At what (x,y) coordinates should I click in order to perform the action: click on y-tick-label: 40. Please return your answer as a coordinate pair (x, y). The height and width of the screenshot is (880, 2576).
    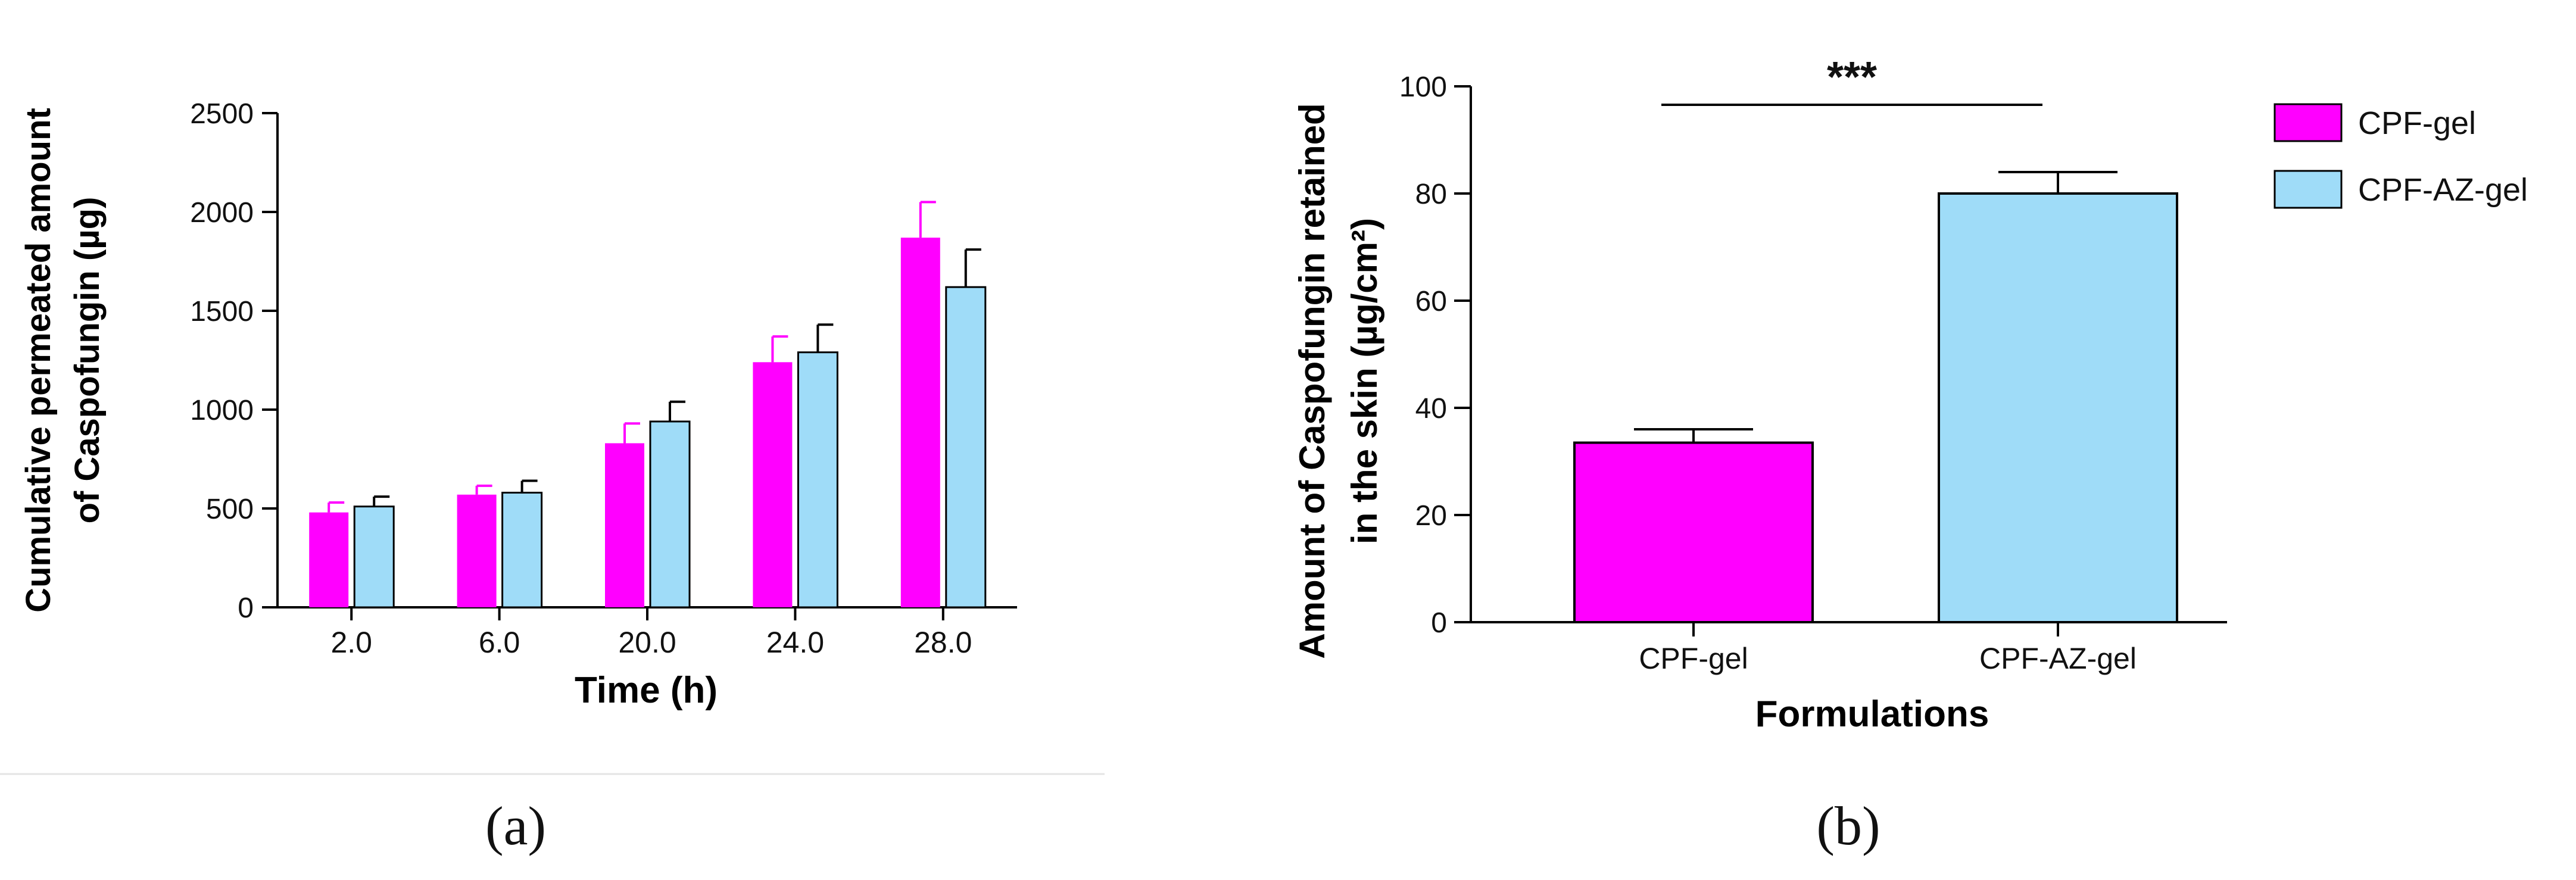
    Looking at the image, I should click on (1431, 409).